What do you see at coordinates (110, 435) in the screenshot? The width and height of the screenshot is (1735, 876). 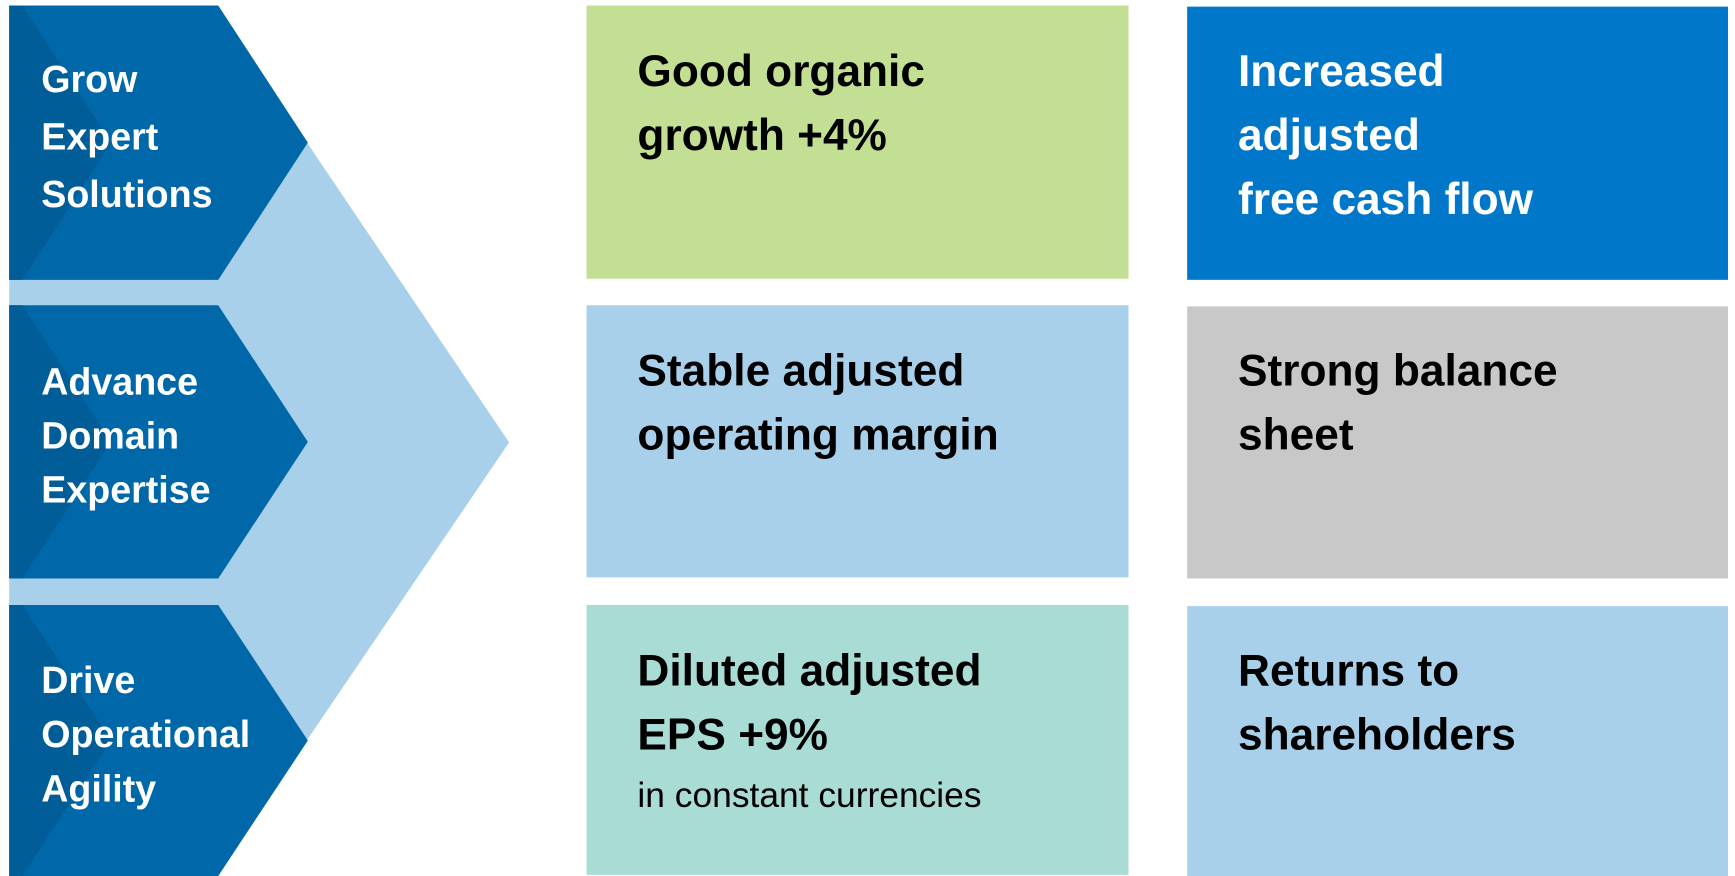 I see `pillar-label: Domain` at bounding box center [110, 435].